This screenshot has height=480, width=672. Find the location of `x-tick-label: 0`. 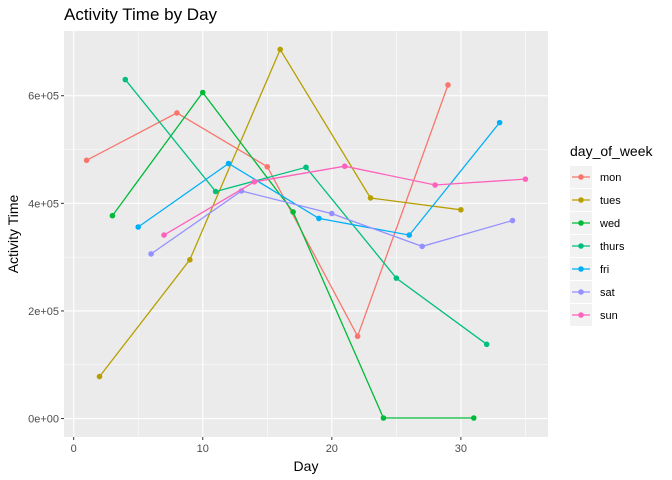

x-tick-label: 0 is located at coordinates (74, 449).